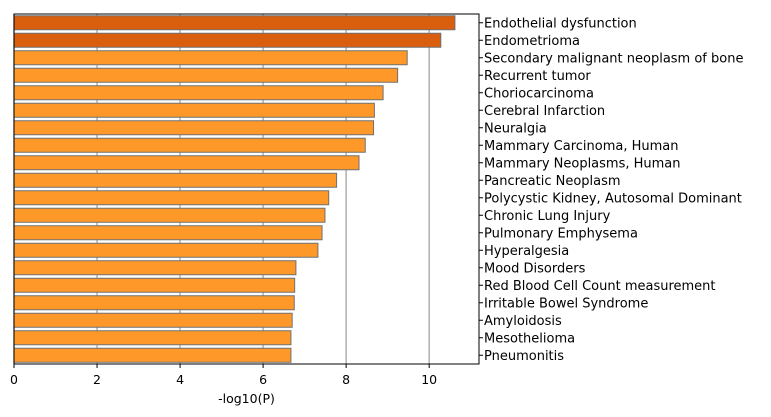  I want to click on x-tick-label: 6, so click(263, 379).